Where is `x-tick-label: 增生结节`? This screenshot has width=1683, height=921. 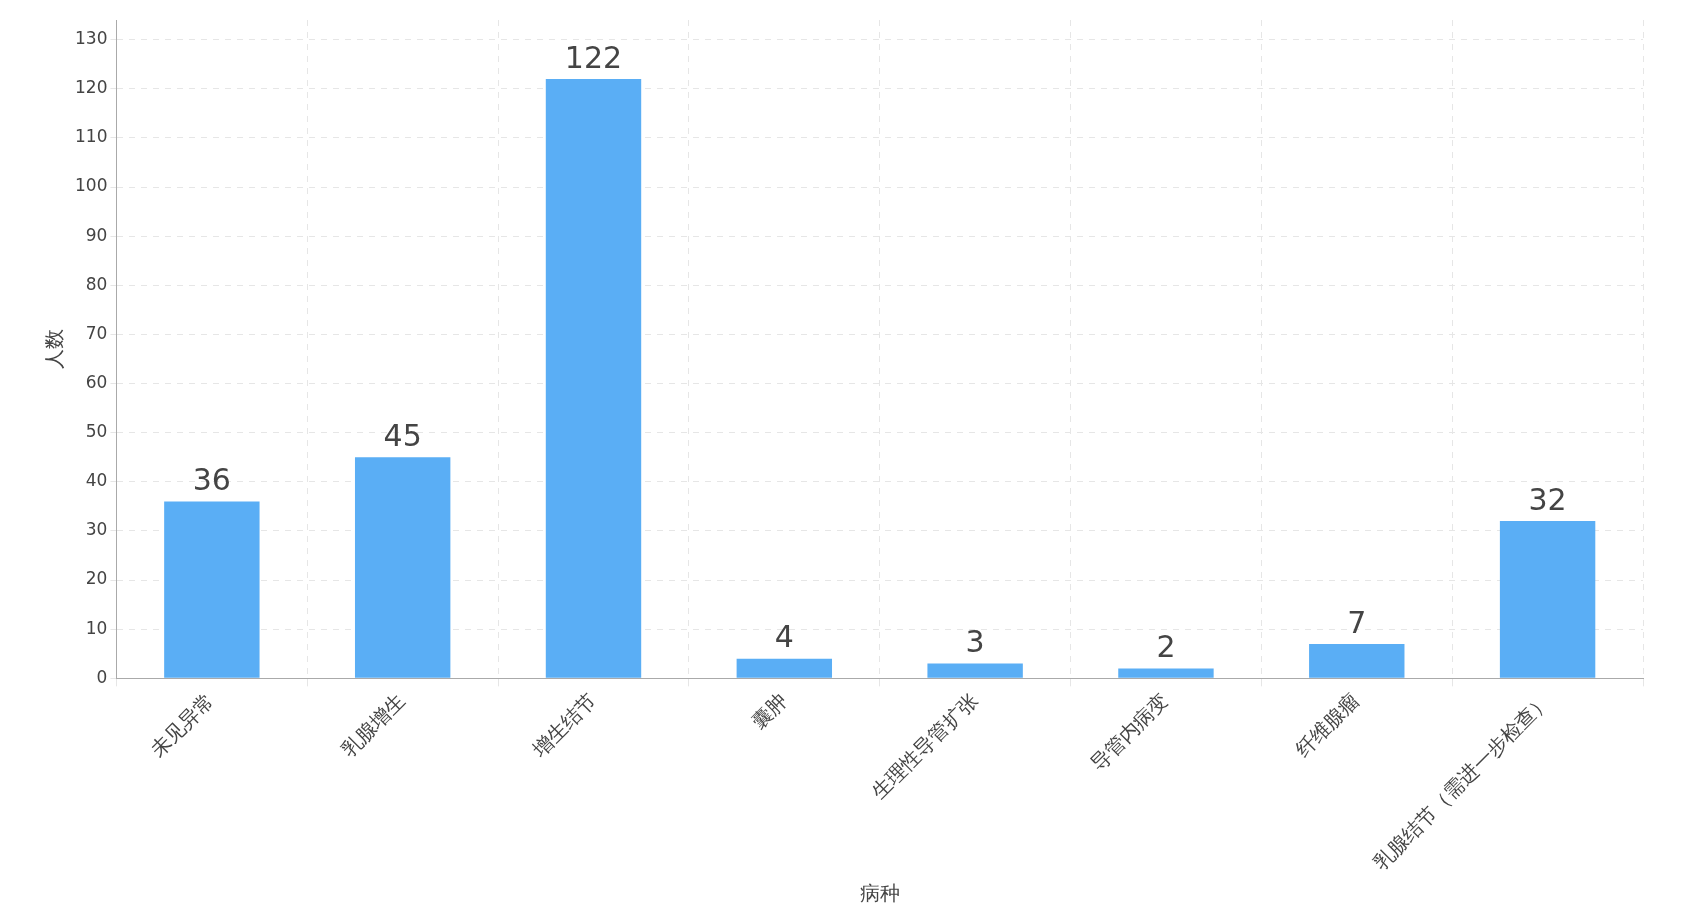 x-tick-label: 增生结节 is located at coordinates (563, 725).